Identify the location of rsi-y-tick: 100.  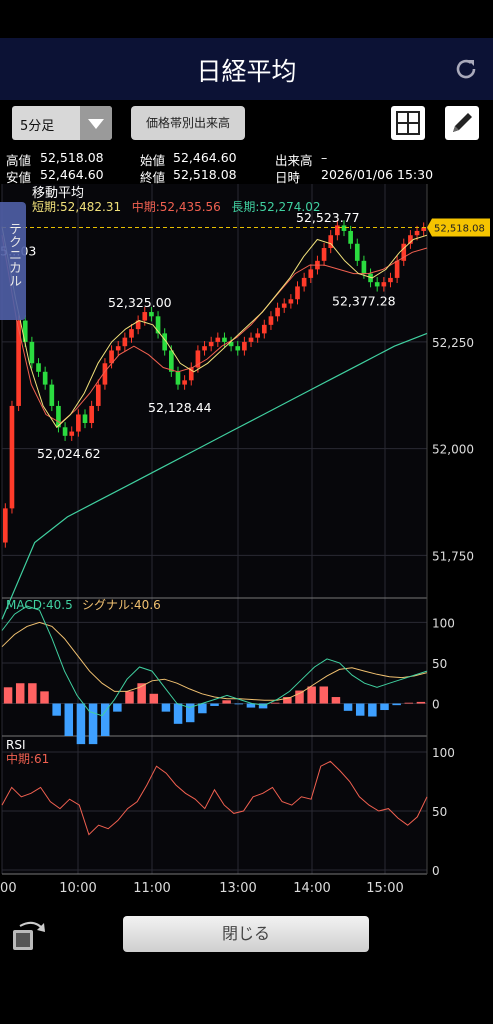
(443, 753).